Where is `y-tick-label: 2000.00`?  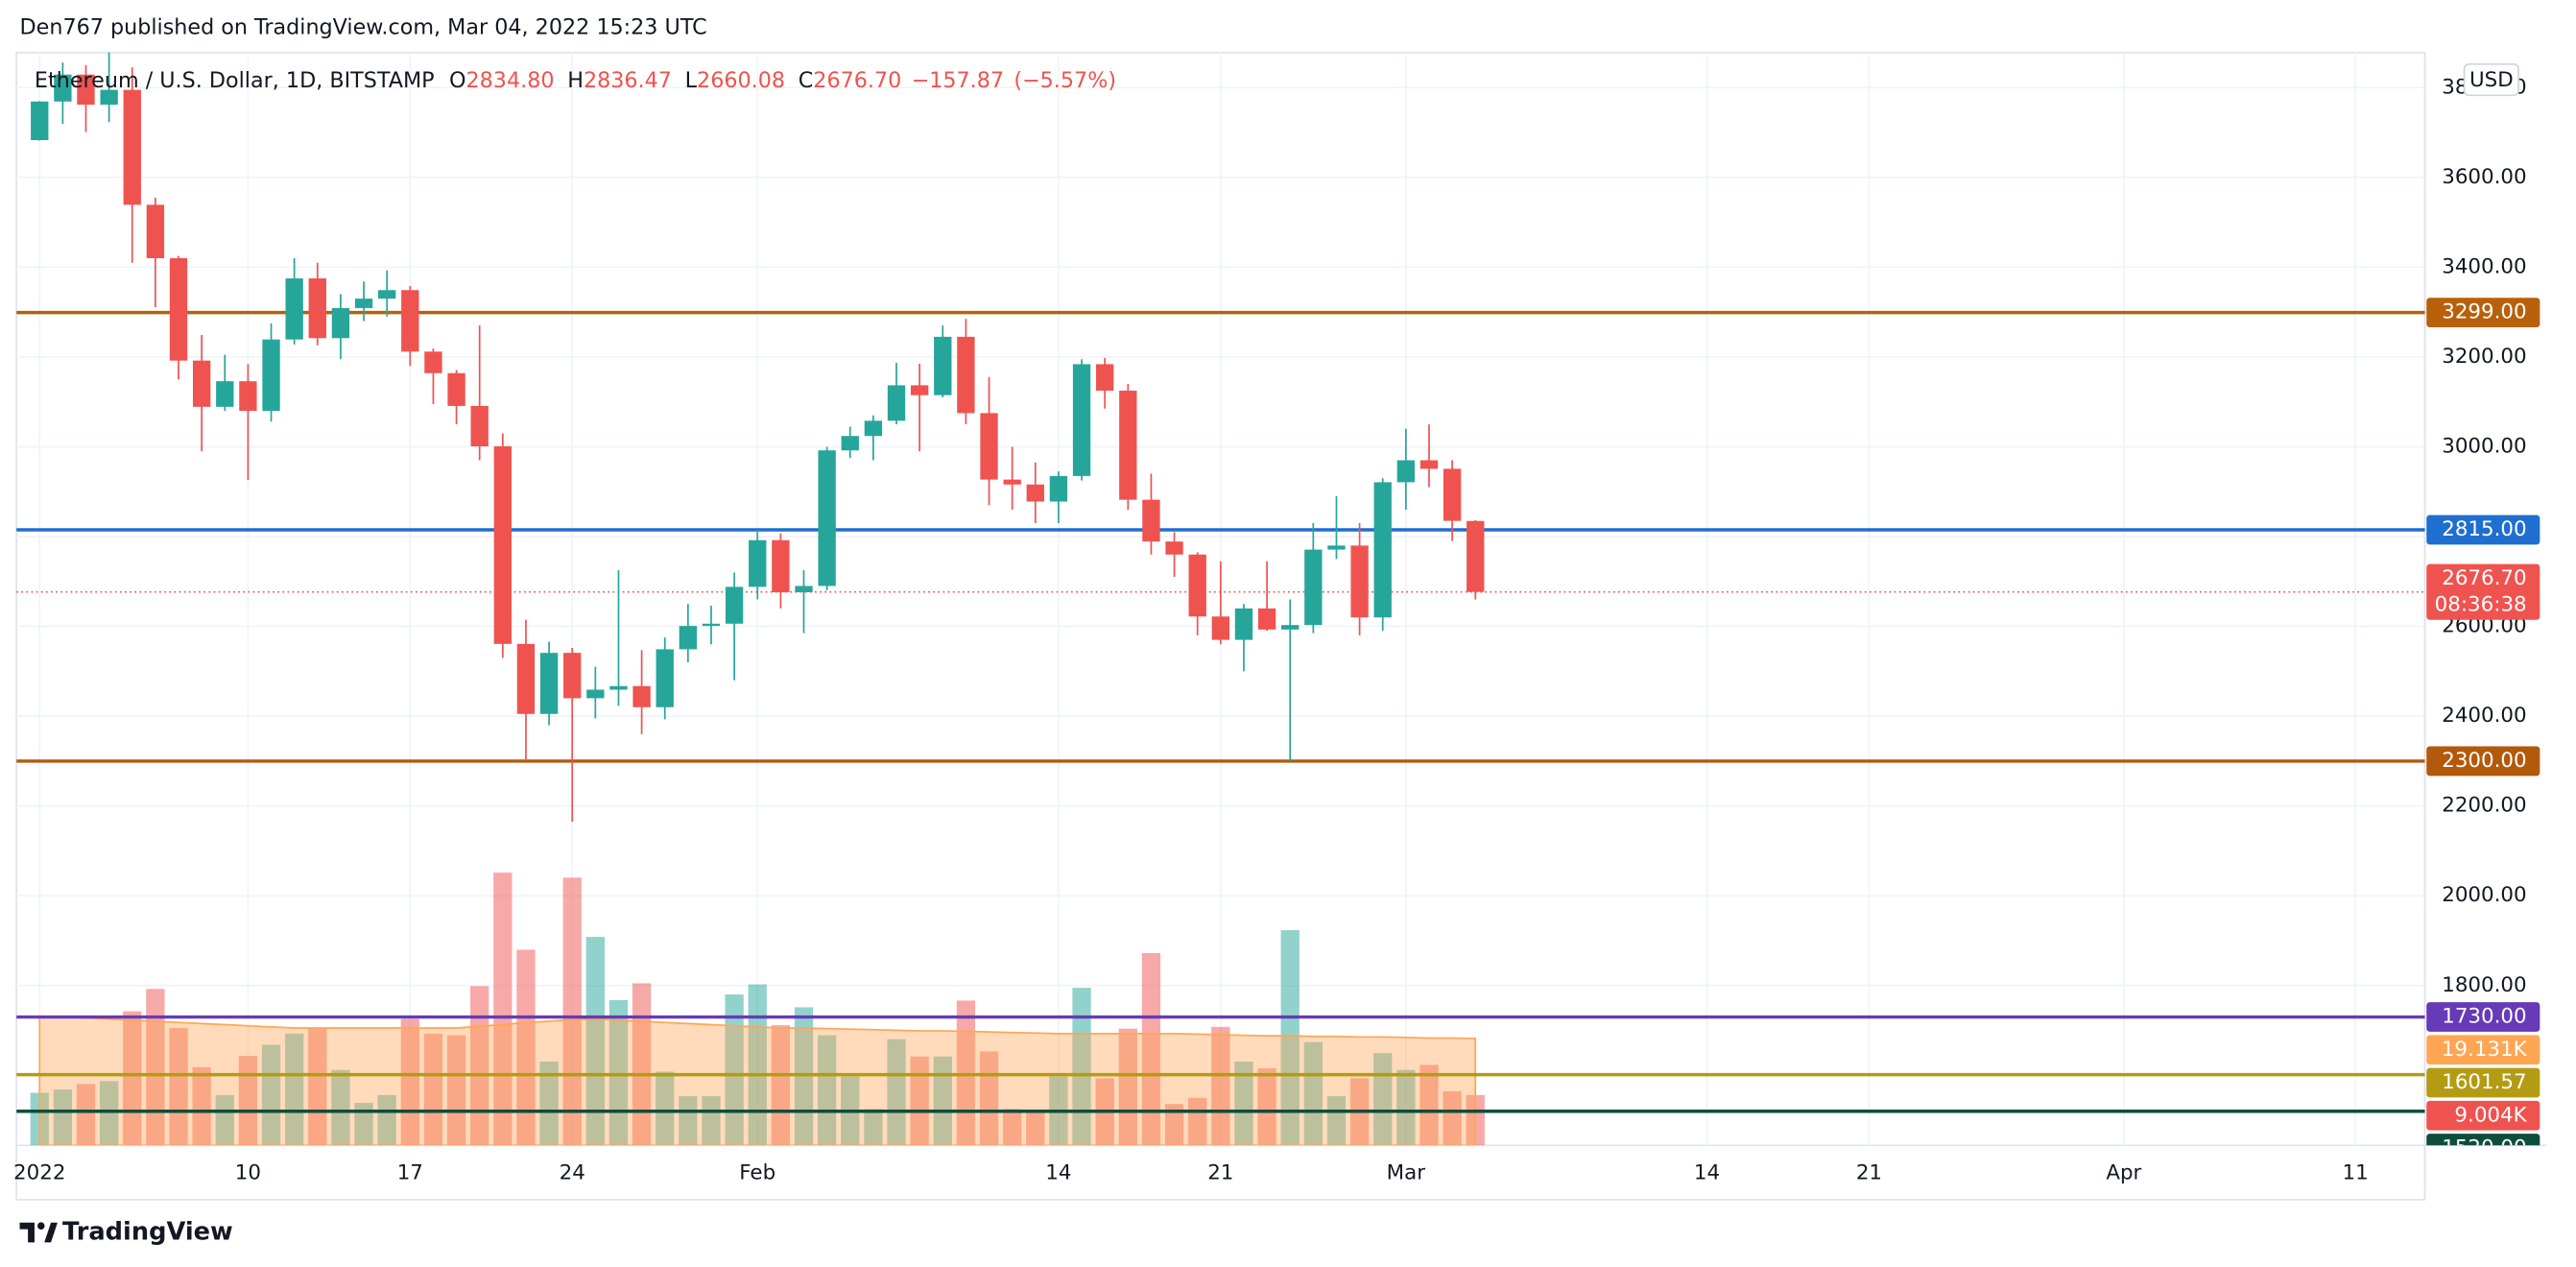 y-tick-label: 2000.00 is located at coordinates (2484, 895).